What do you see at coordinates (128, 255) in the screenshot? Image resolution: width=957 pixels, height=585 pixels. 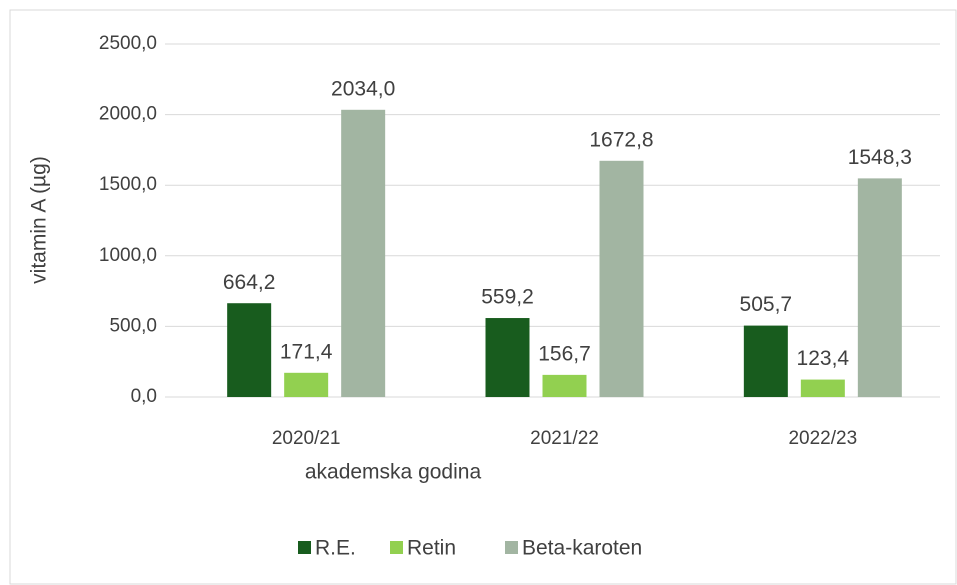 I see `y-tick-label: 1000,0` at bounding box center [128, 255].